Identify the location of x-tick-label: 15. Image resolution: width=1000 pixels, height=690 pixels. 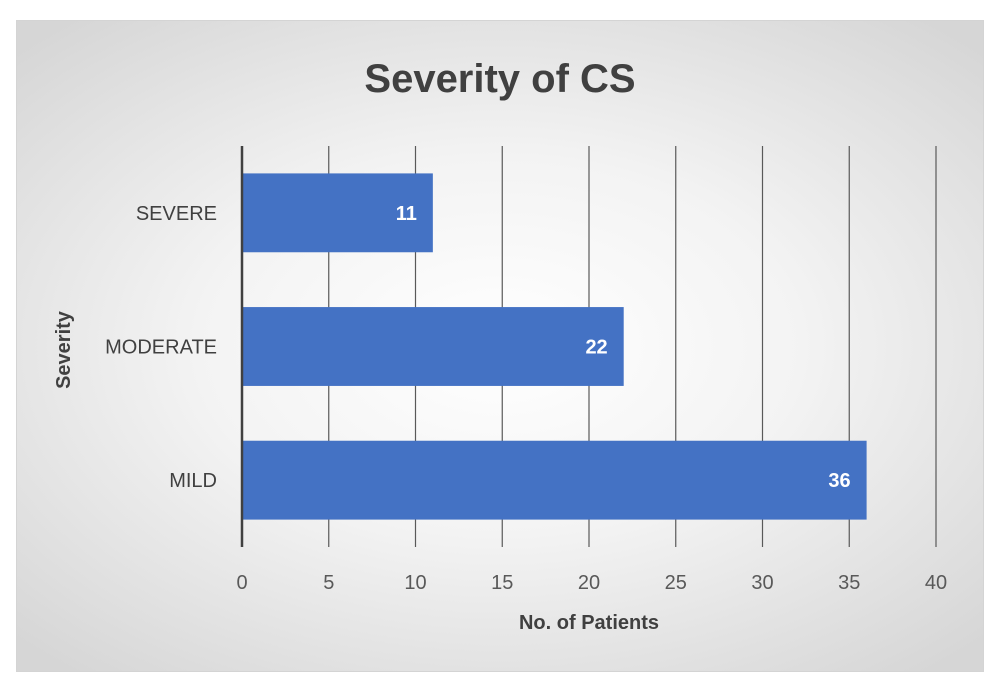
(502, 583).